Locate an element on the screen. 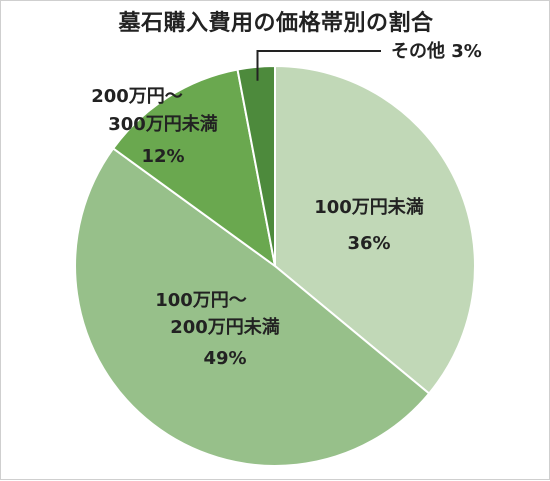 The image size is (550, 481). pie-label-2-line-0: 200万円～ is located at coordinates (137, 96).